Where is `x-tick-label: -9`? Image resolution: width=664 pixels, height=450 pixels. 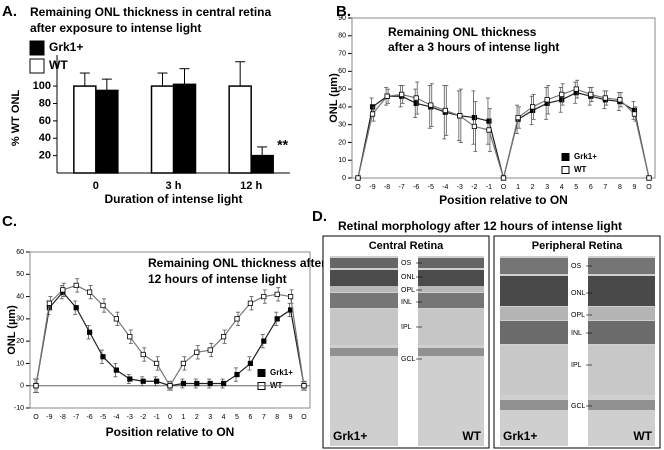 x-tick-label: -9 is located at coordinates (49, 417).